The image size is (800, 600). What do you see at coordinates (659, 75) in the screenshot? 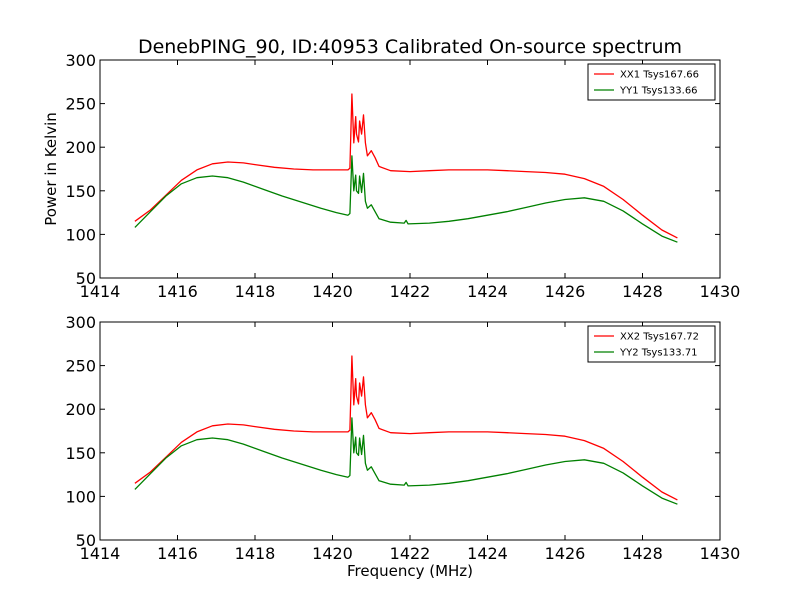
I see `legend-label: XX1 Tsys167.66` at bounding box center [659, 75].